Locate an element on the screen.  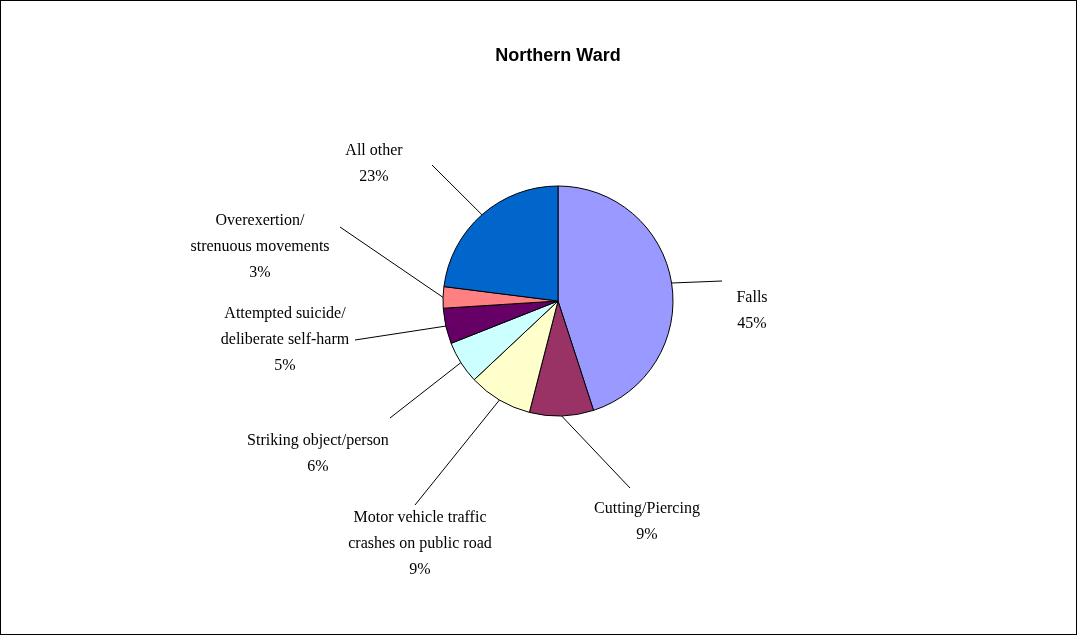
slice-label: Overexertion/ strenuous movements is located at coordinates (260, 232).